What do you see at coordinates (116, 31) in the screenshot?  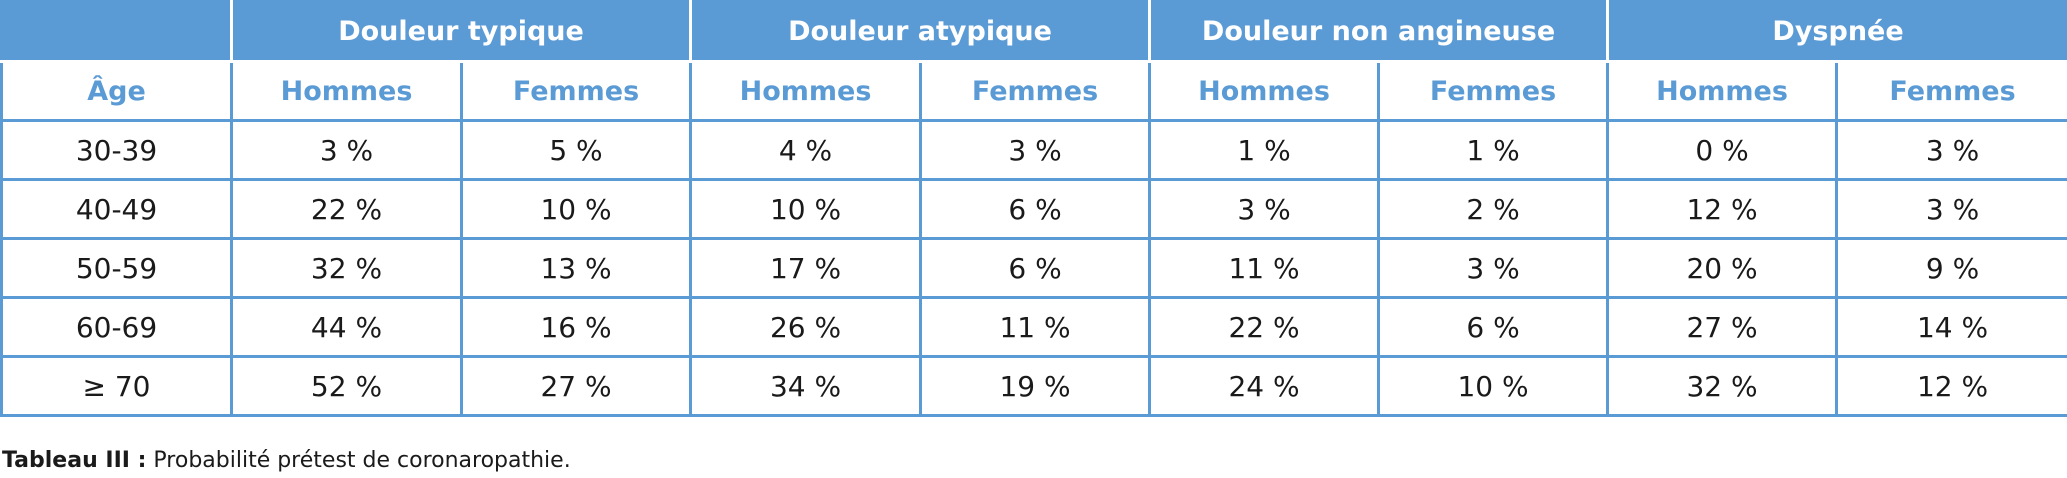 I see `group-header-empty` at bounding box center [116, 31].